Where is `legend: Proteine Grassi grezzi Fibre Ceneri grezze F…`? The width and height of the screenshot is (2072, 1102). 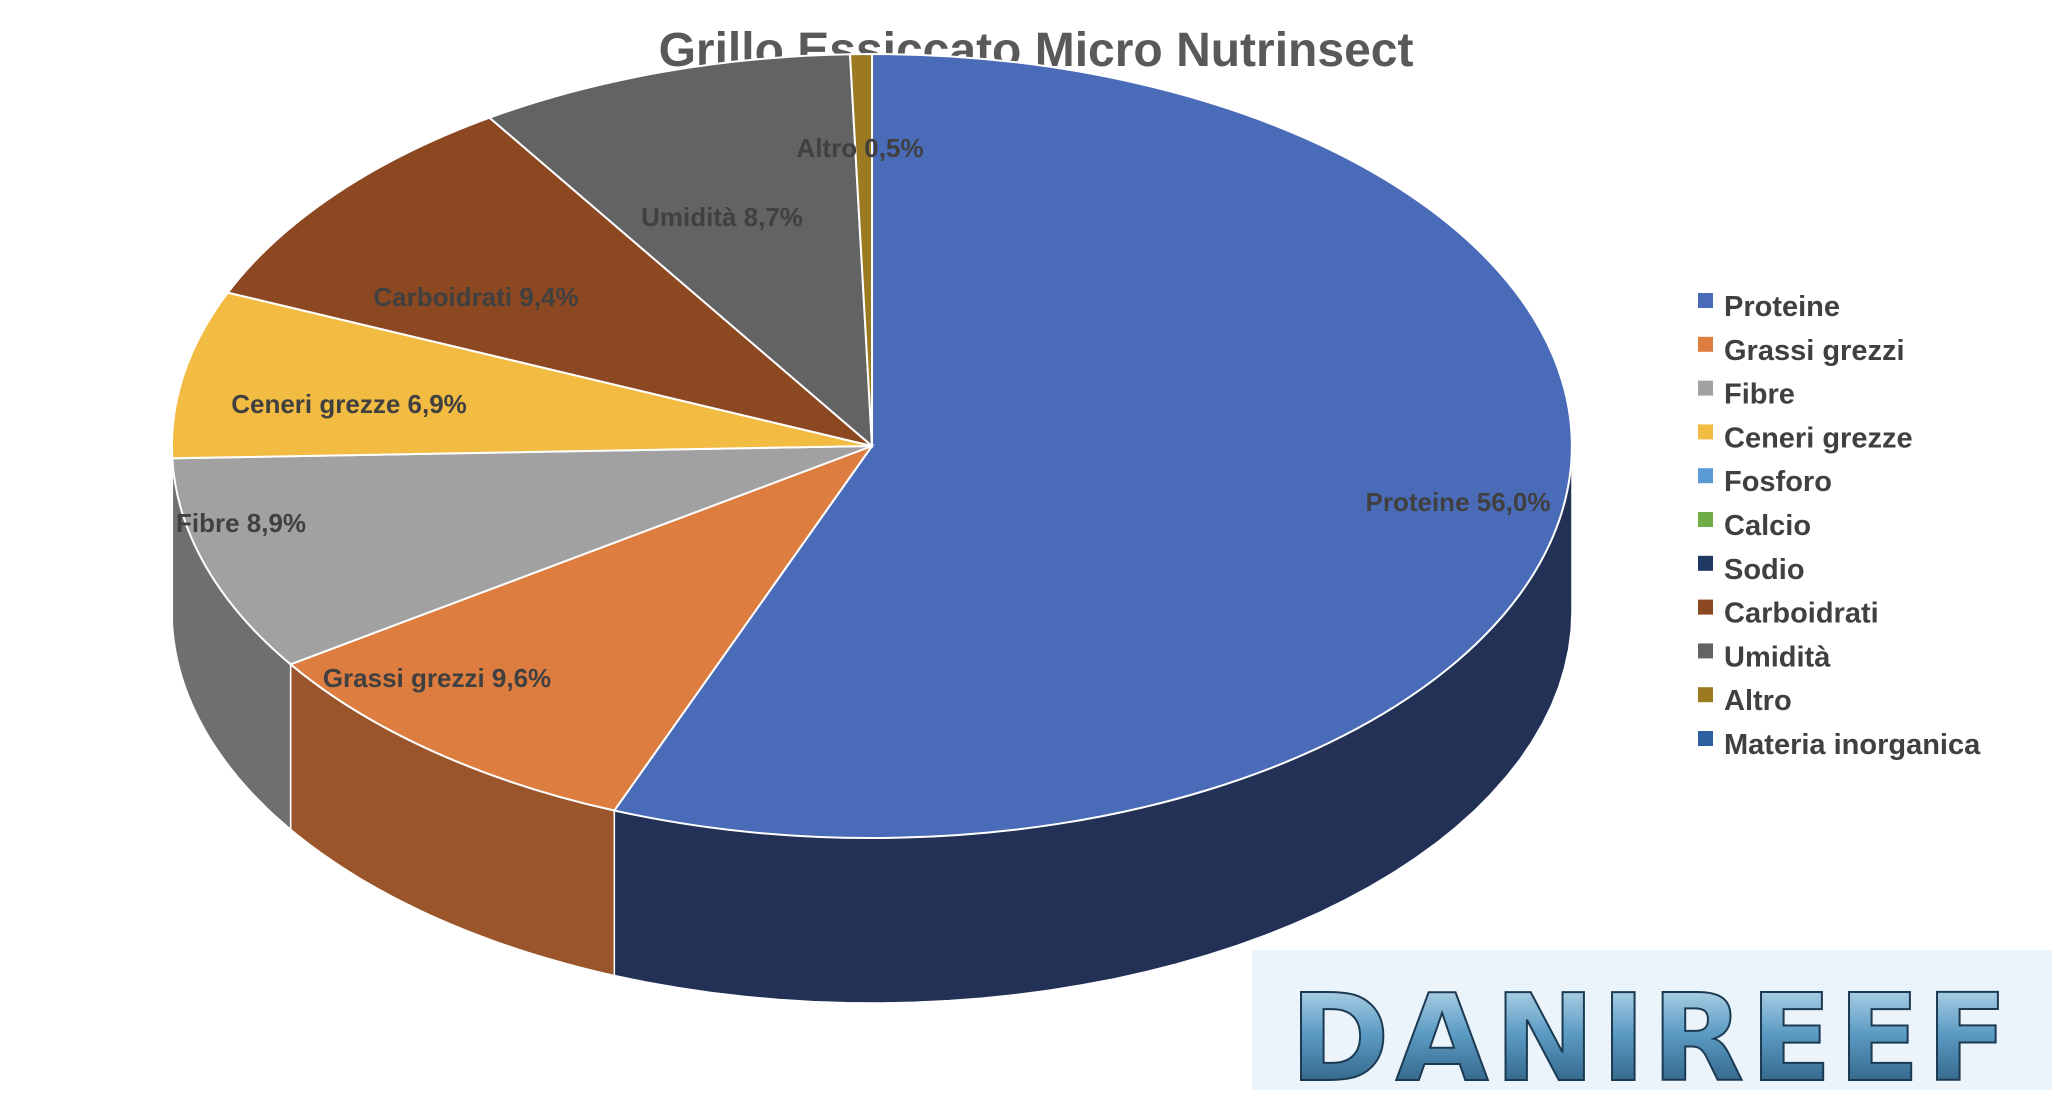
legend: Proteine Grassi grezzi Fibre Ceneri grezze F… is located at coordinates (1839, 526).